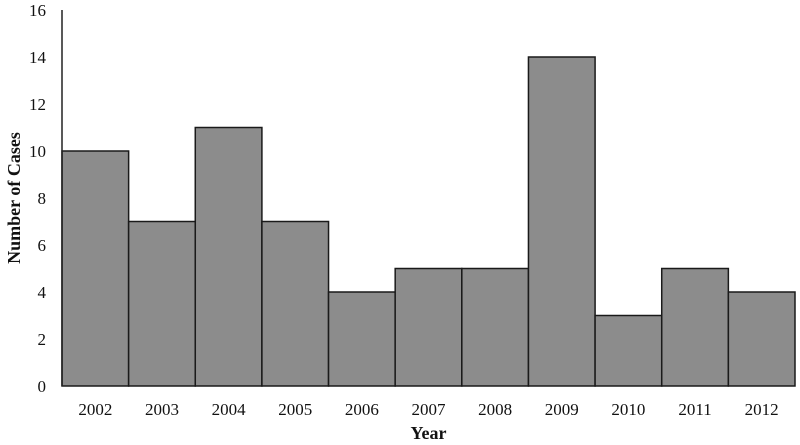 The image size is (800, 445). I want to click on y-axis-title: Number of Cases, so click(14, 198).